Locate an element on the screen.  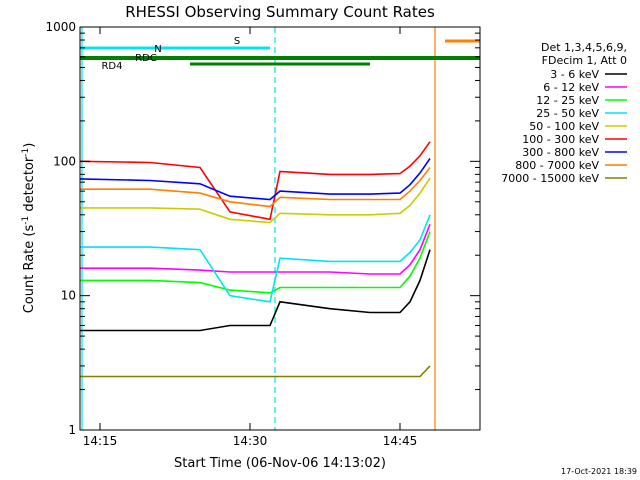
x-tick-label: 14:45 is located at coordinates (400, 441).